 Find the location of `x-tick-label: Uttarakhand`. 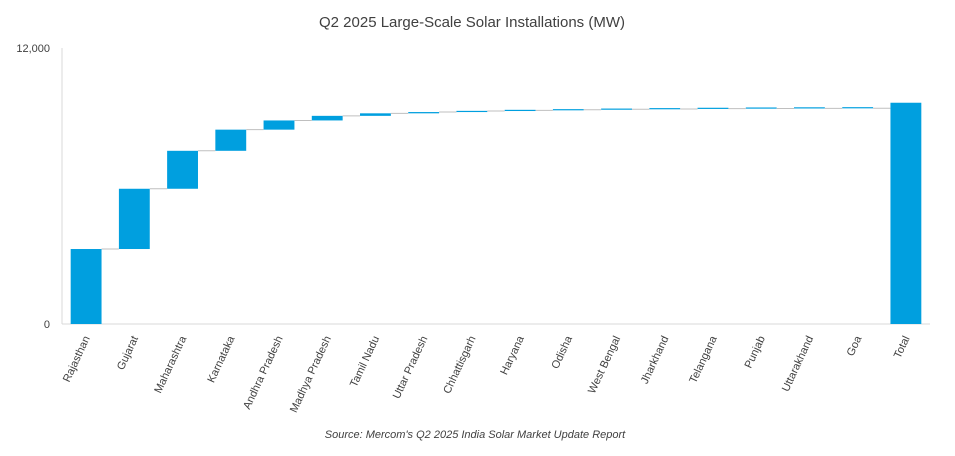

x-tick-label: Uttarakhand is located at coordinates (798, 363).